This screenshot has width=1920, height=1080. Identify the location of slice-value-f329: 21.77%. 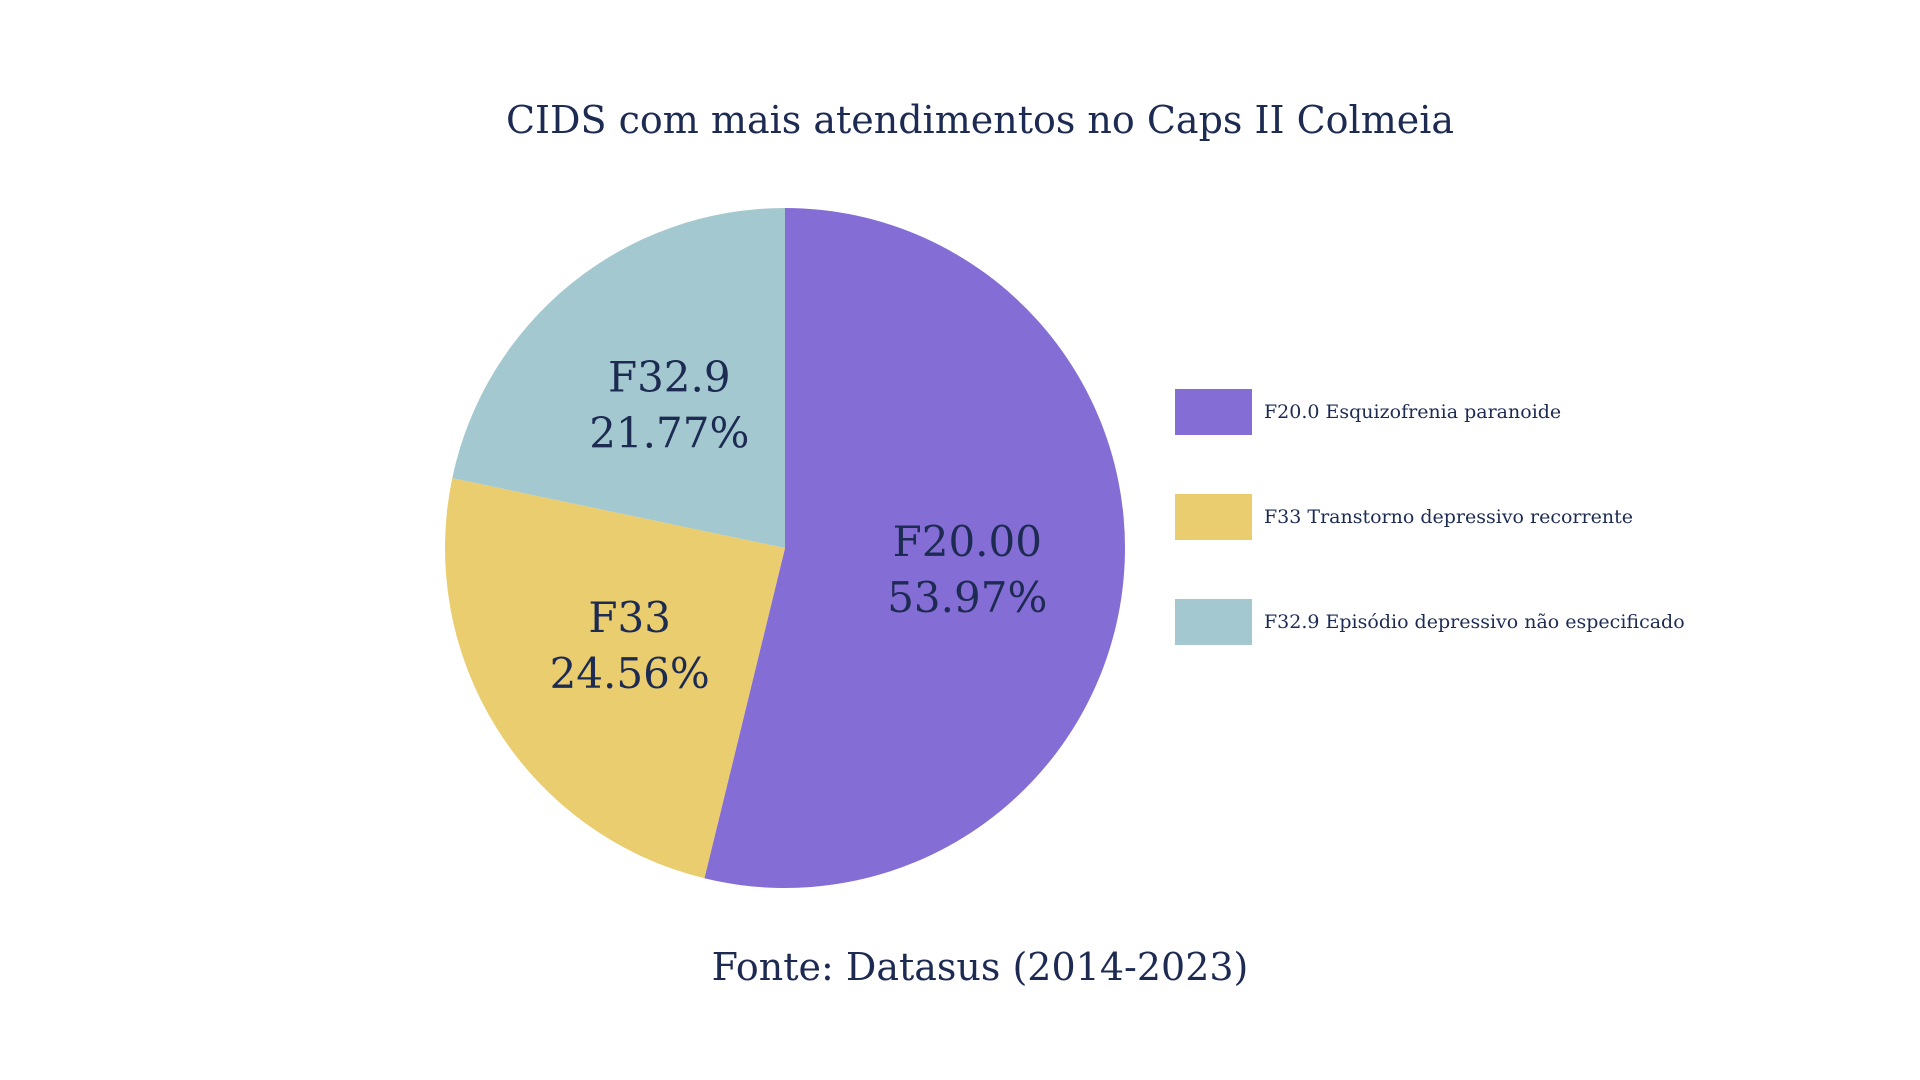
(669, 432).